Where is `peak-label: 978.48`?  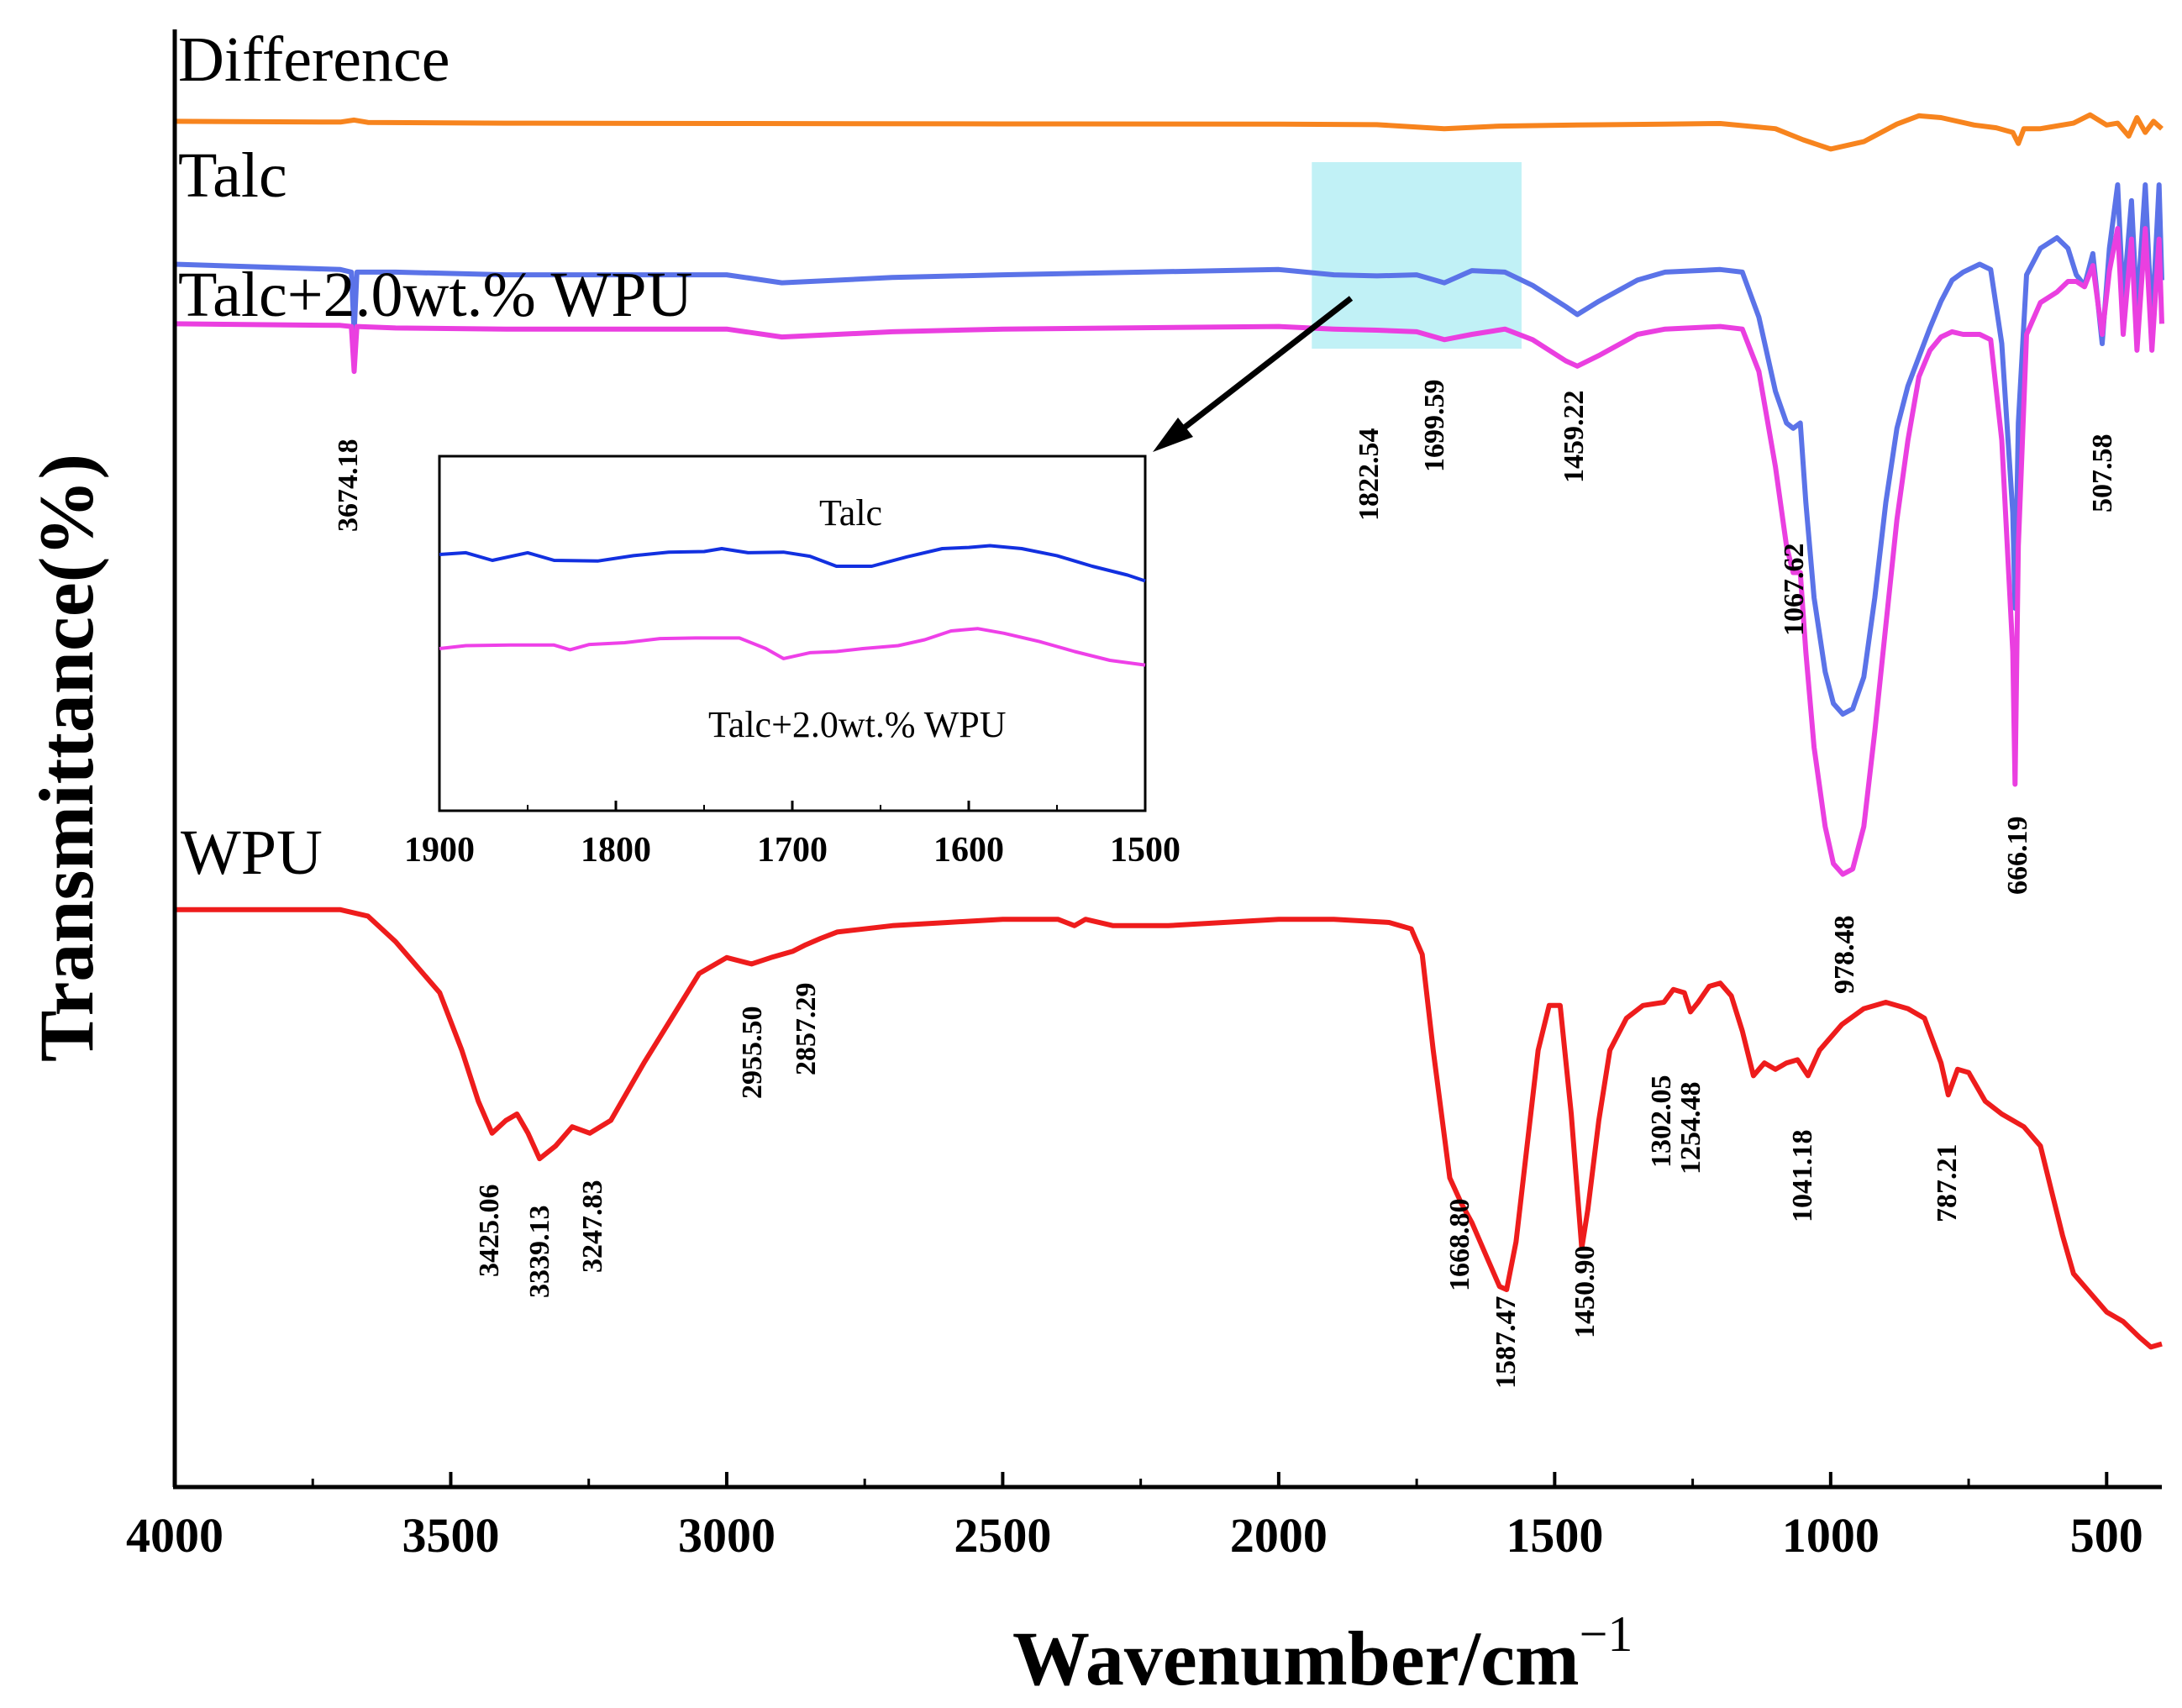
peak-label: 978.48 is located at coordinates (1844, 955).